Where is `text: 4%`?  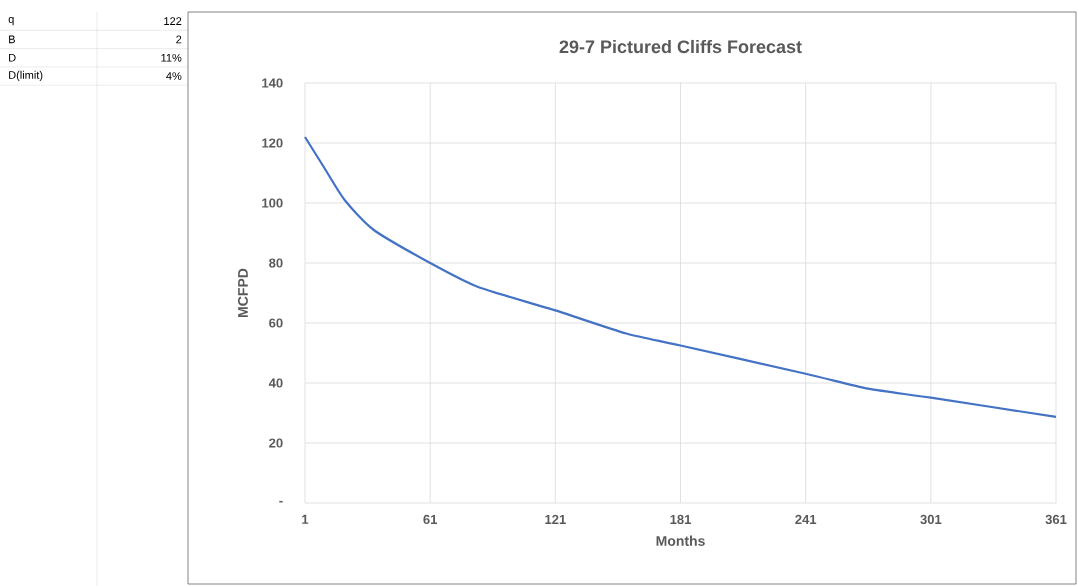 text: 4% is located at coordinates (174, 76).